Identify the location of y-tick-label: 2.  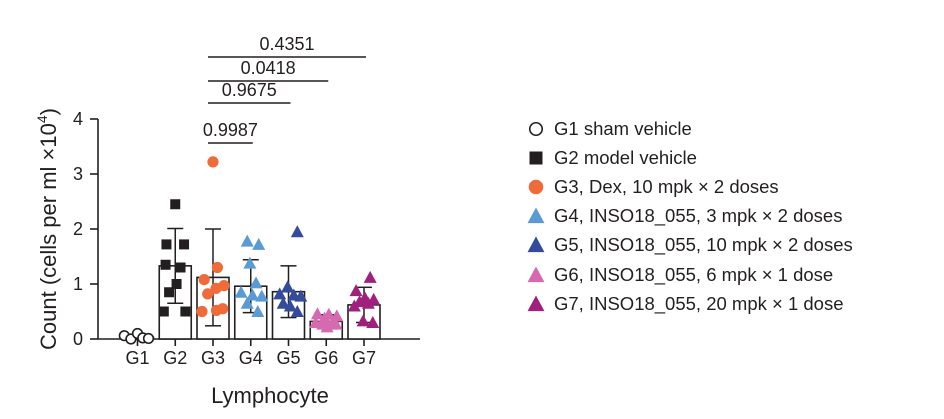
(78, 229).